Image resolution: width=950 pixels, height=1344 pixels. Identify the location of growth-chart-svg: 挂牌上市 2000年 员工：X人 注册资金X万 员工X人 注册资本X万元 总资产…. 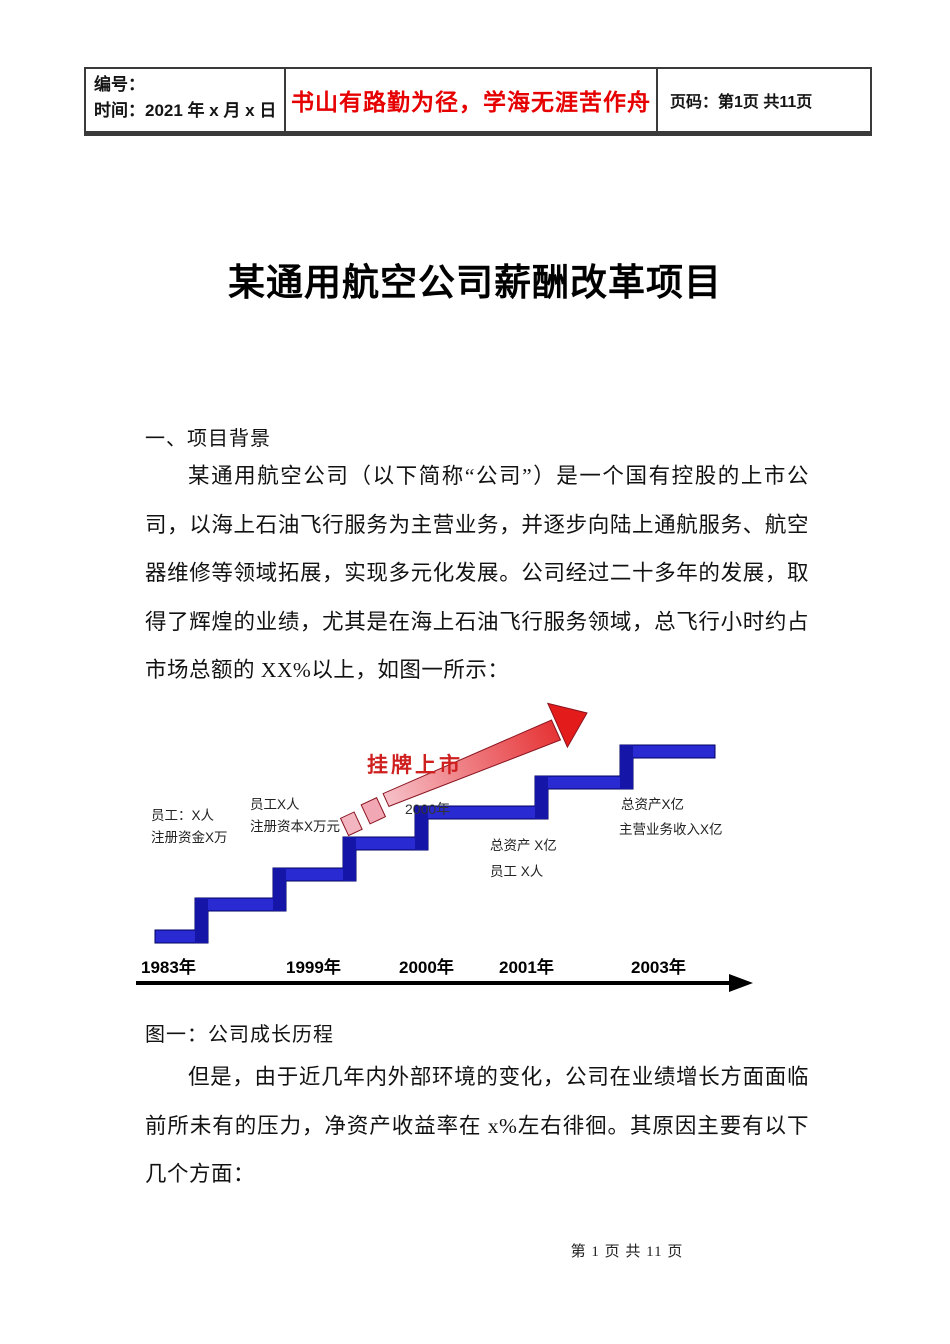
(444, 847).